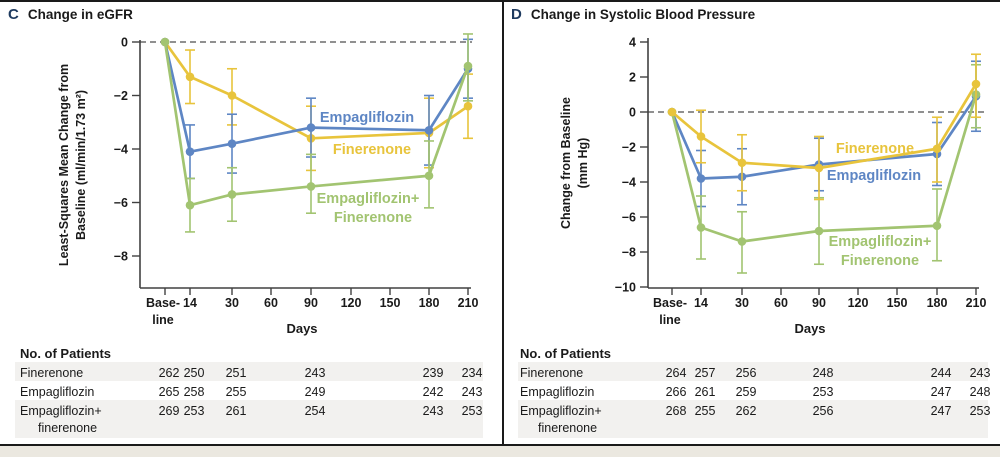 Image resolution: width=1000 pixels, height=457 pixels. I want to click on y-tick-label: 0, so click(124, 43).